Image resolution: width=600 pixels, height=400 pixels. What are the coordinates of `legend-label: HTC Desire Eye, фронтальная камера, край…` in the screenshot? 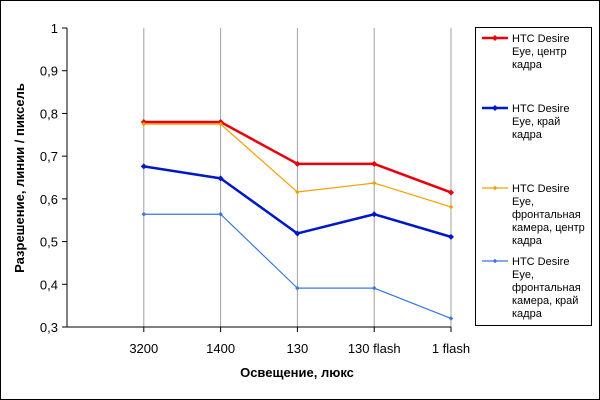 It's located at (546, 288).